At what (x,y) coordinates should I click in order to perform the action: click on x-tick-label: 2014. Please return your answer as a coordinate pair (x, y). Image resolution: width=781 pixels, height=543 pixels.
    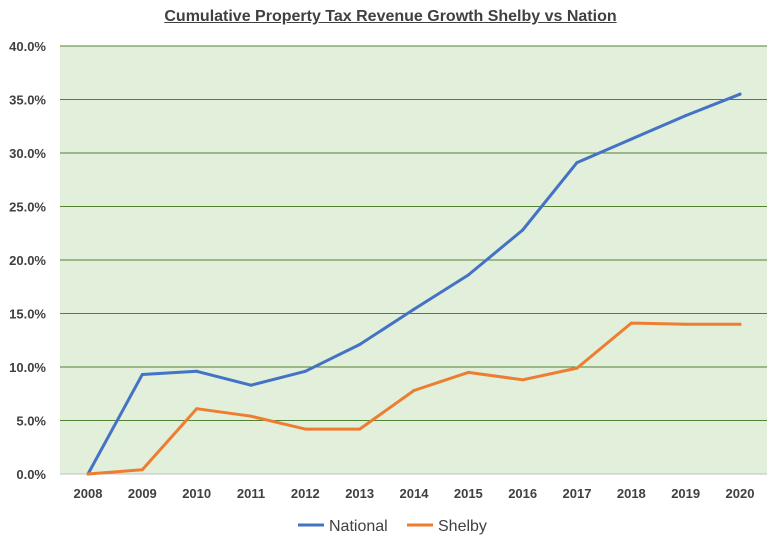
    Looking at the image, I should click on (415, 493).